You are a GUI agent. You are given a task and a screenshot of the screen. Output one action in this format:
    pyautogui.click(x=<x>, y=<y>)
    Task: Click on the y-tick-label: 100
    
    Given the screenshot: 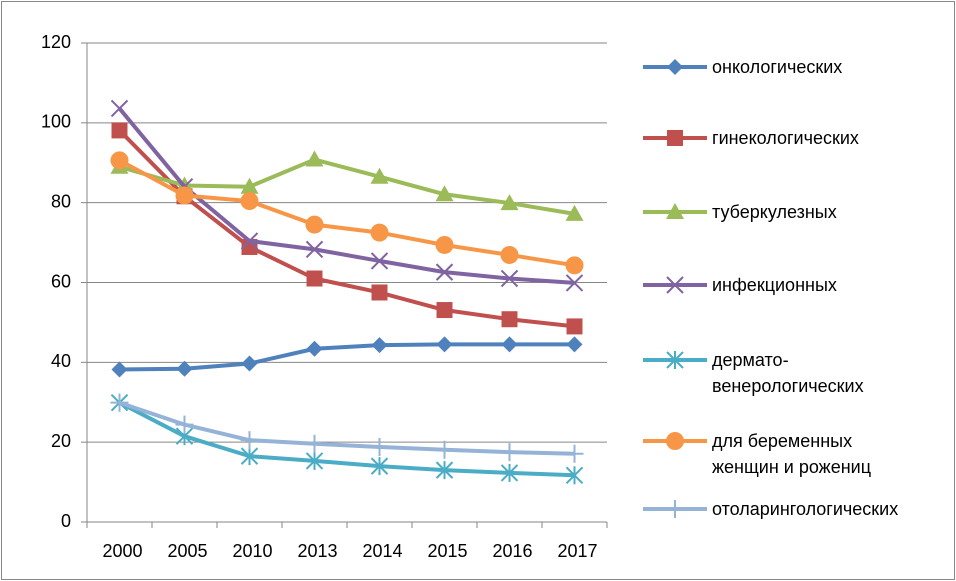 What is the action you would take?
    pyautogui.click(x=56, y=122)
    